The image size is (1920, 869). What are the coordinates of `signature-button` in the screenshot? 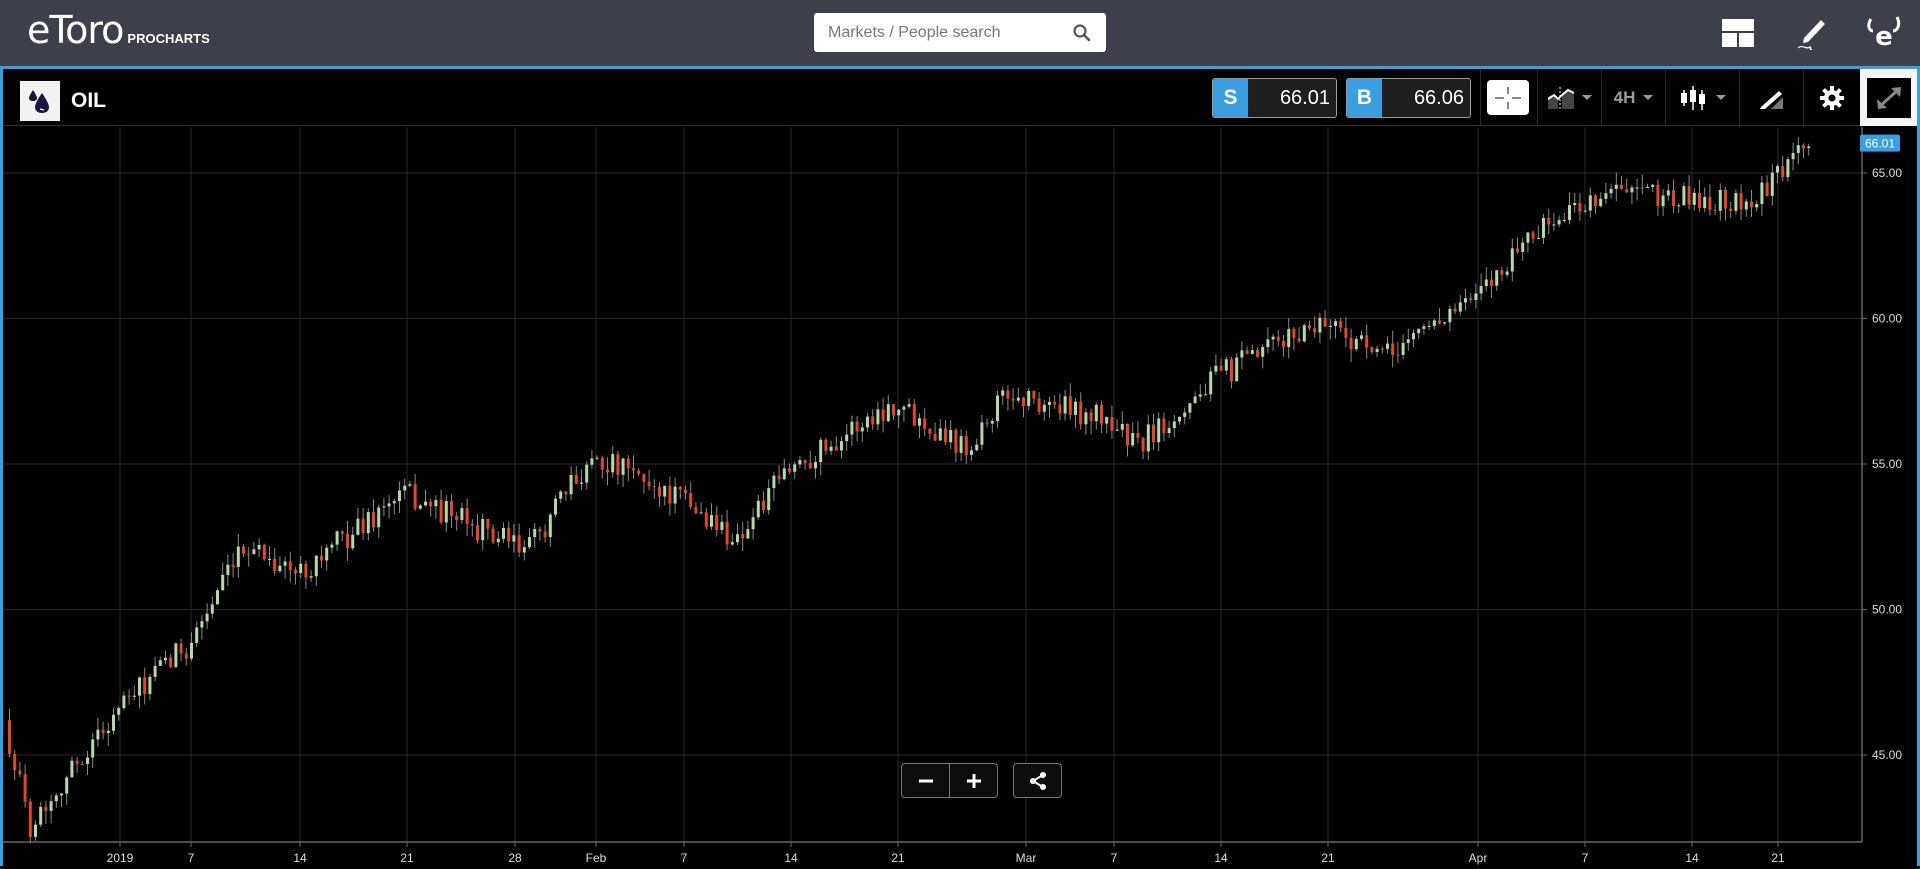 It's located at (1810, 33).